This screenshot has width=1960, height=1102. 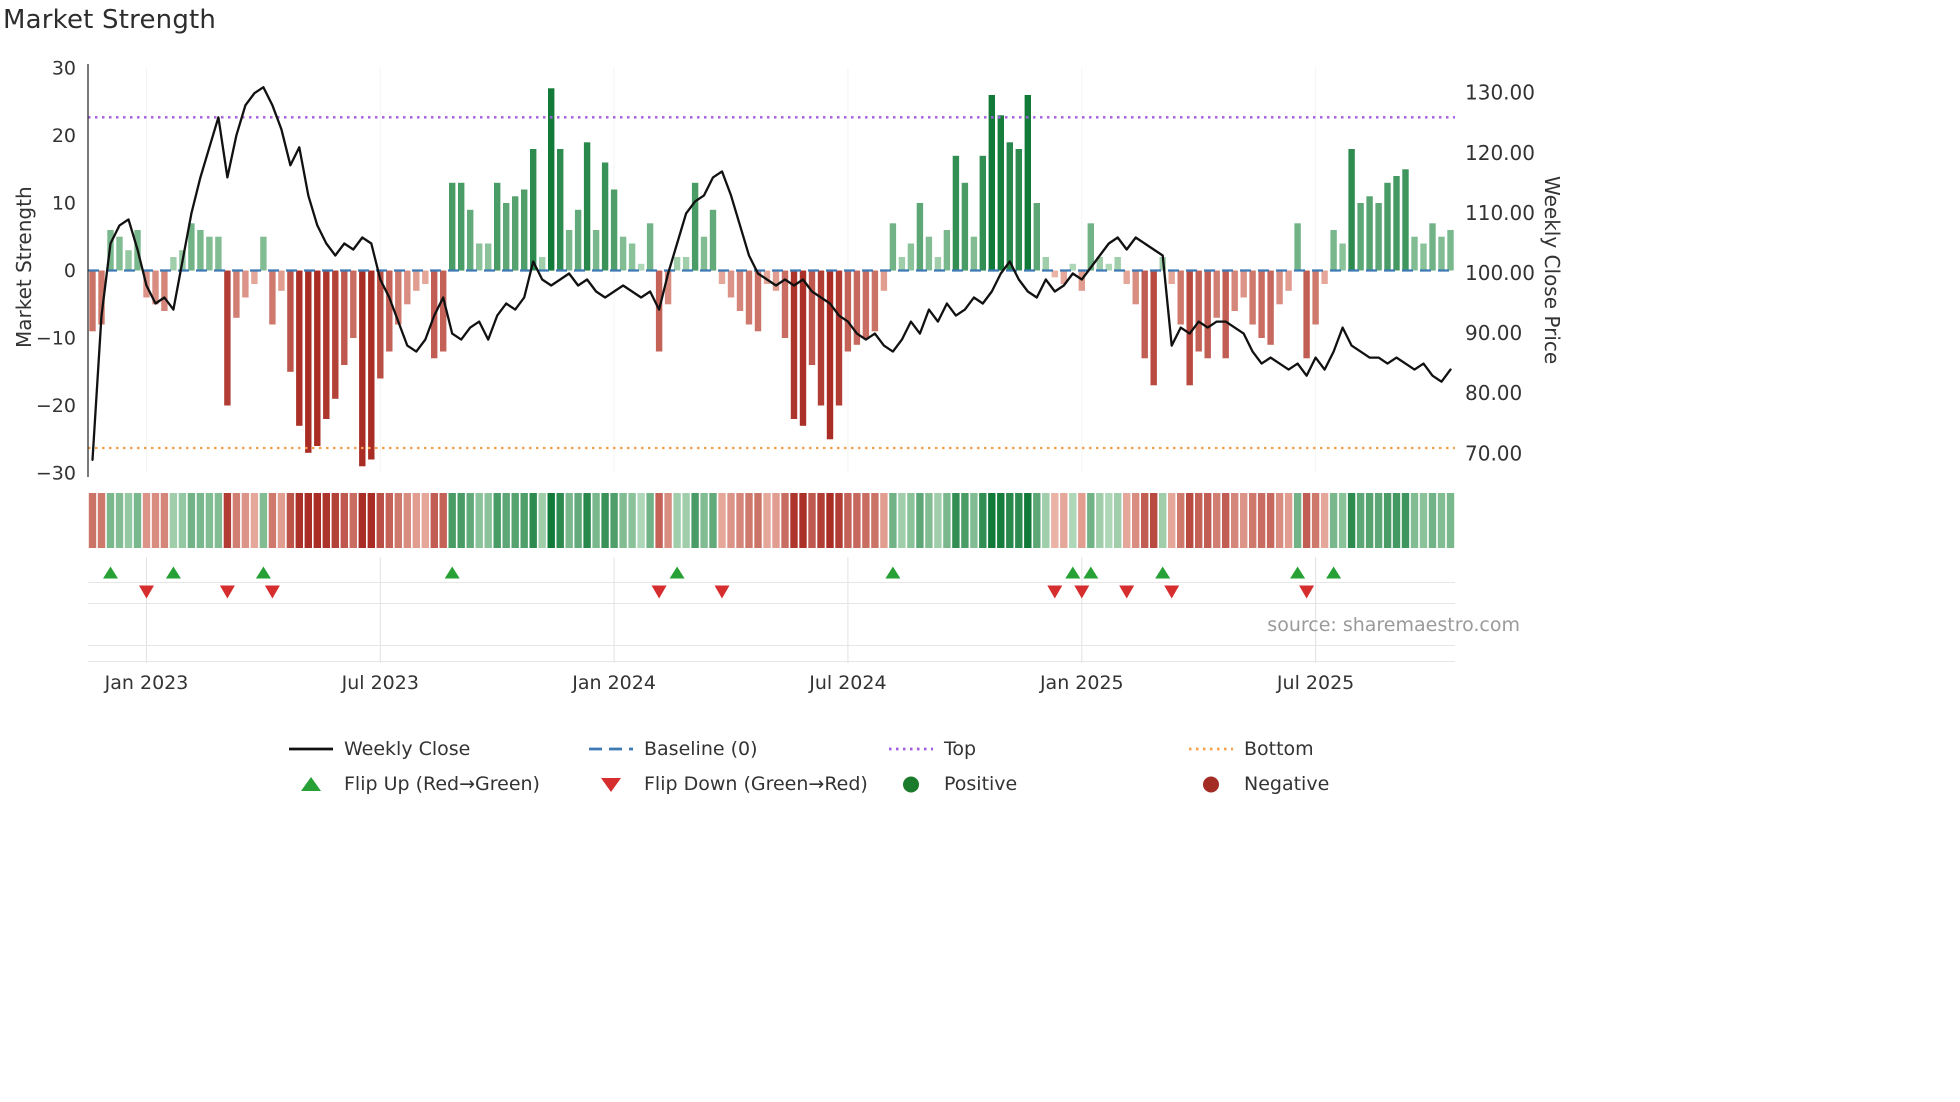 What do you see at coordinates (1393, 625) in the screenshot?
I see `source-attribution: source: sharemaestro.com` at bounding box center [1393, 625].